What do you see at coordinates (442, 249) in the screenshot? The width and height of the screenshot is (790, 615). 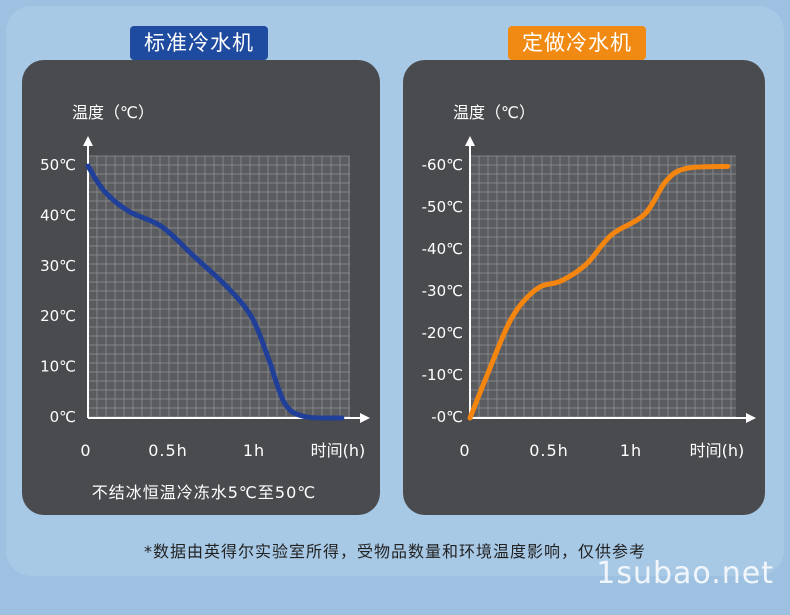 I see `y-tick-label: -40℃` at bounding box center [442, 249].